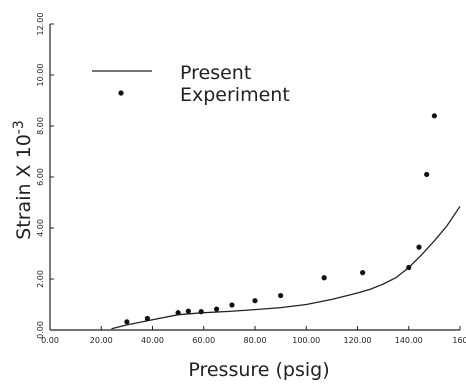 This screenshot has width=466, height=384. I want to click on x-tick-label: 160, so click(459, 340).